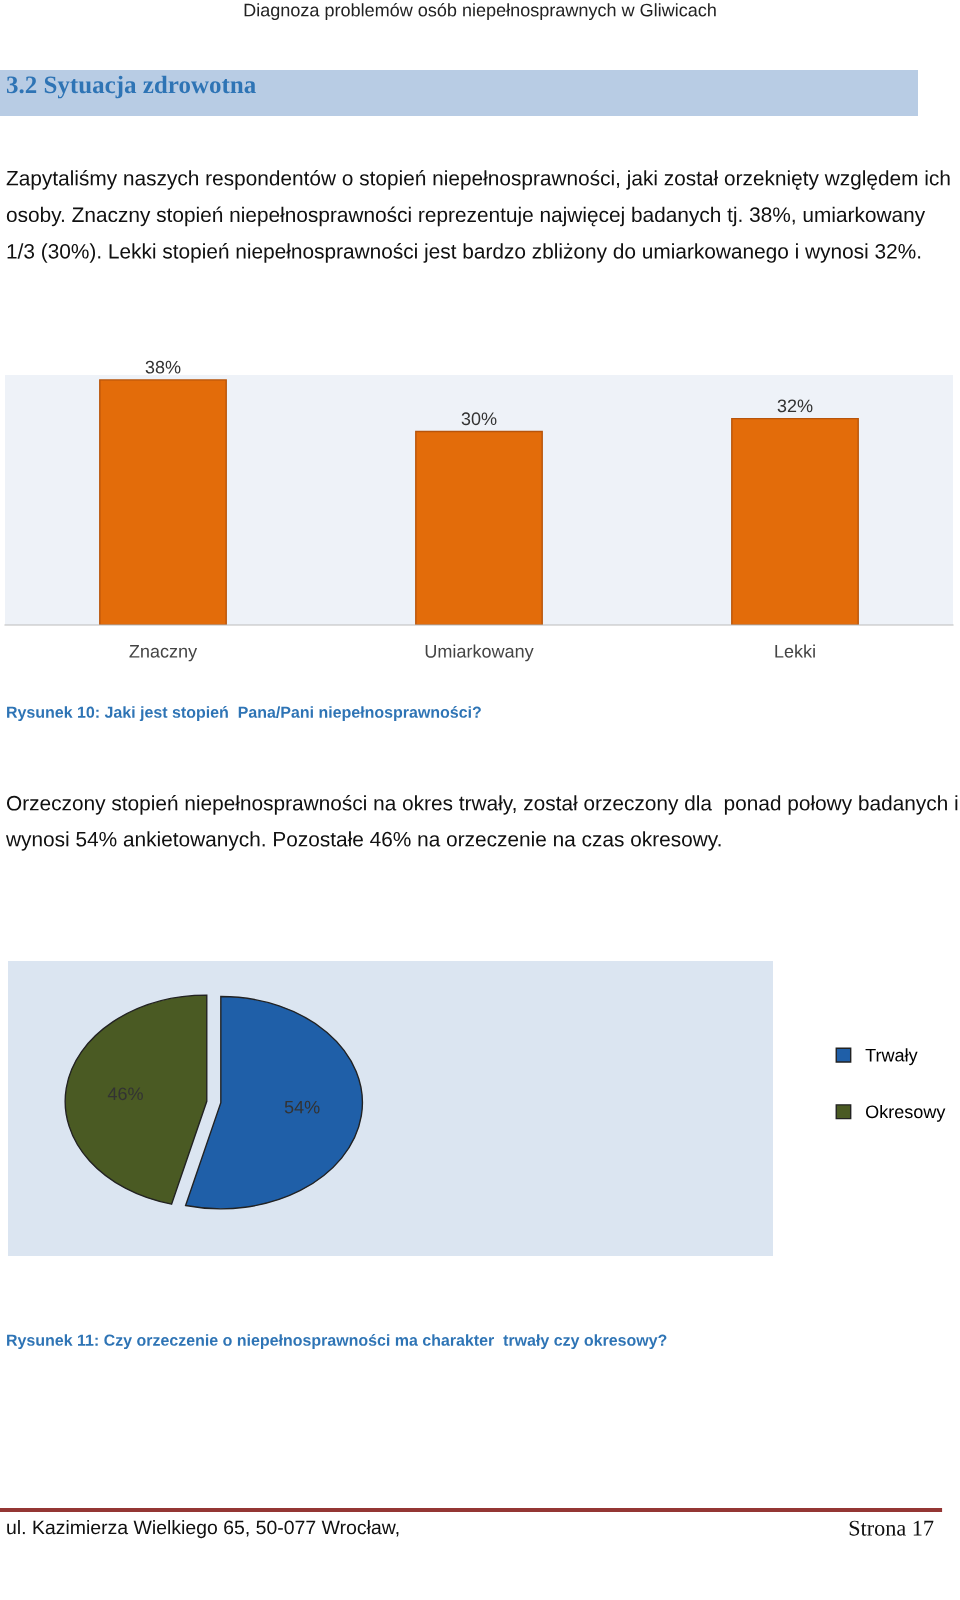 This screenshot has height=1600, width=960. Describe the element at coordinates (163, 367) in the screenshot. I see `data-label: 38%` at that location.